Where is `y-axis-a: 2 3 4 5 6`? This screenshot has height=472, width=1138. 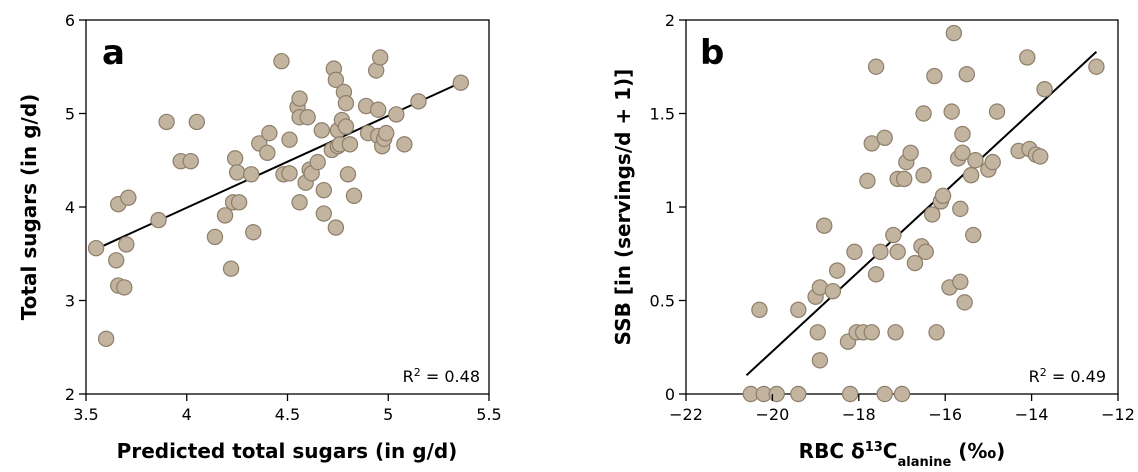
y-axis-a: 2 3 4 5 6 is located at coordinates (75, 207).